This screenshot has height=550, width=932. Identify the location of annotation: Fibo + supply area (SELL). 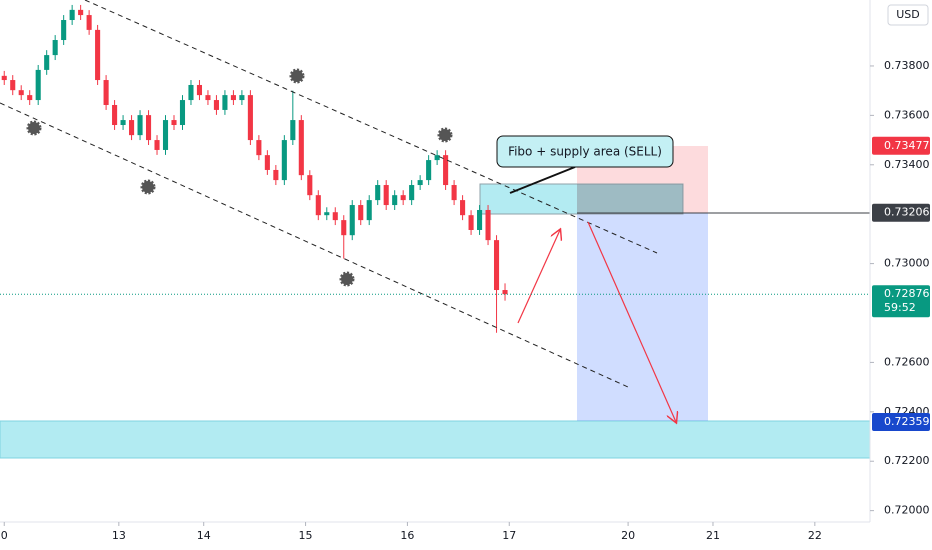
(585, 152).